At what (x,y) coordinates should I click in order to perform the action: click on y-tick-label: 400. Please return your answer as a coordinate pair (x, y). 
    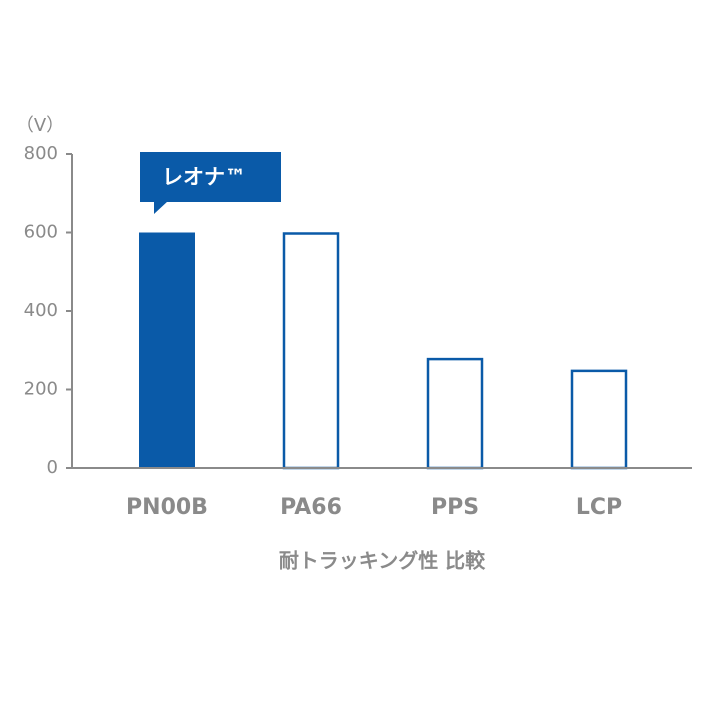
    Looking at the image, I should click on (41, 310).